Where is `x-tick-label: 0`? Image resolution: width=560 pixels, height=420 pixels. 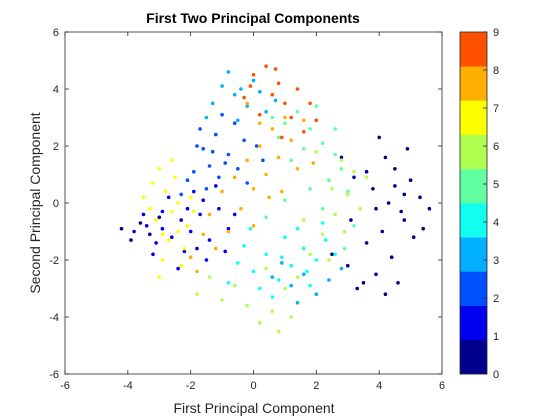 x-tick-label: 0 is located at coordinates (253, 386).